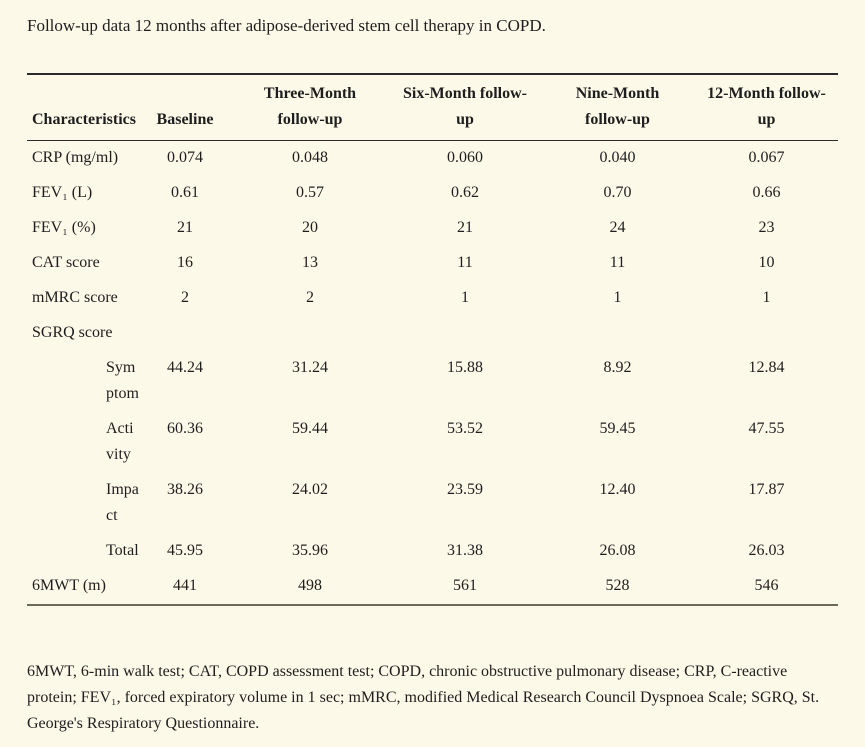 This screenshot has height=747, width=865. What do you see at coordinates (310, 585) in the screenshot?
I see `value-cell: 498` at bounding box center [310, 585].